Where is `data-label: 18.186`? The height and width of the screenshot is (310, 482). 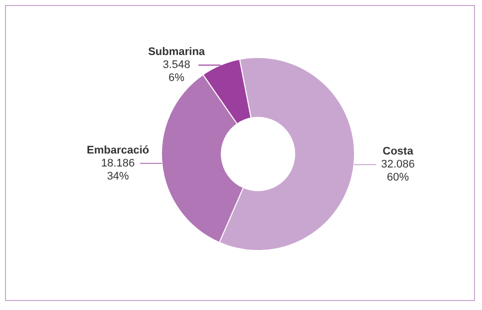
data-label: 18.186 is located at coordinates (118, 163).